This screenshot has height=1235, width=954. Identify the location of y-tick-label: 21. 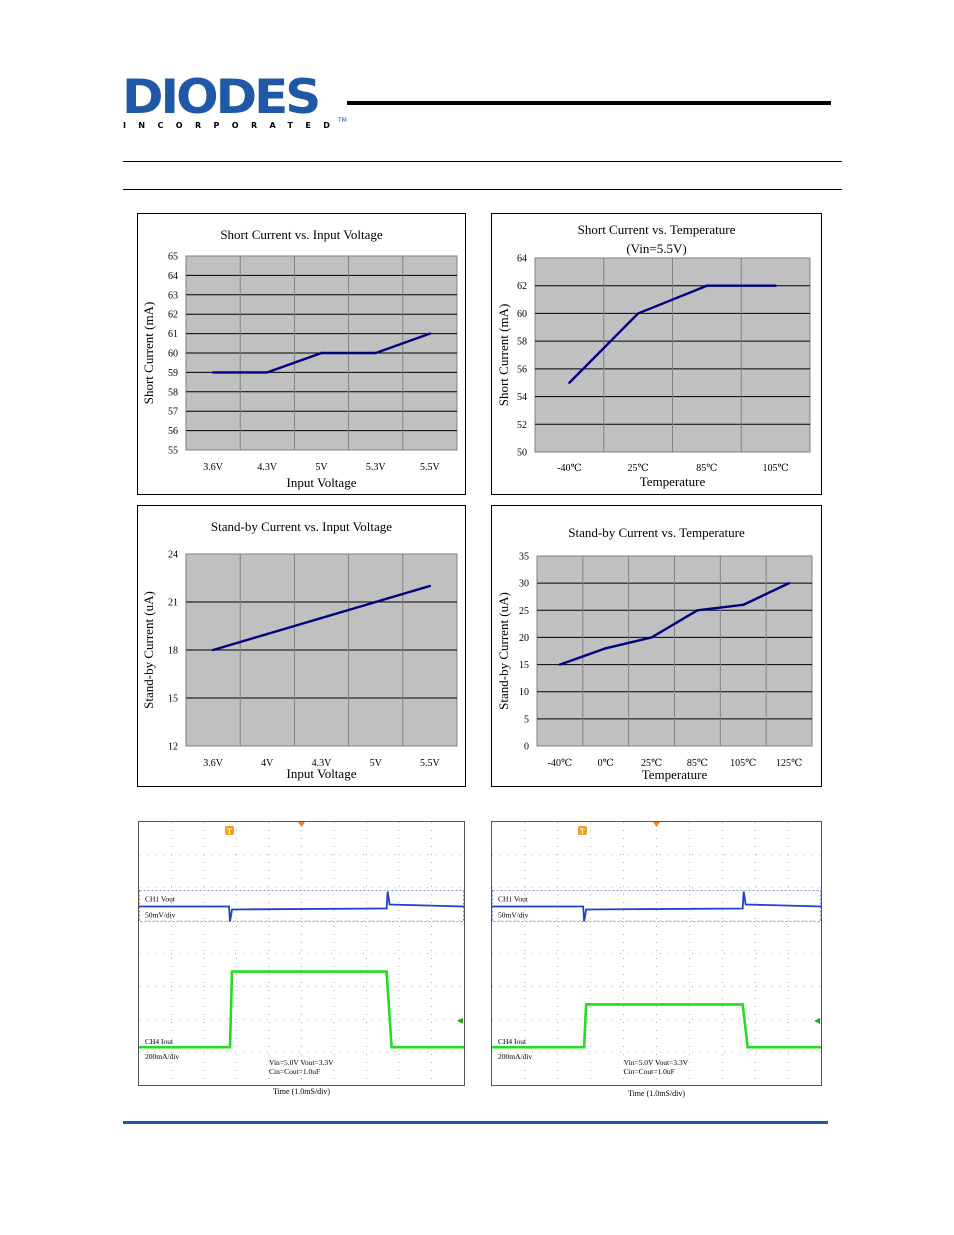
(173, 603).